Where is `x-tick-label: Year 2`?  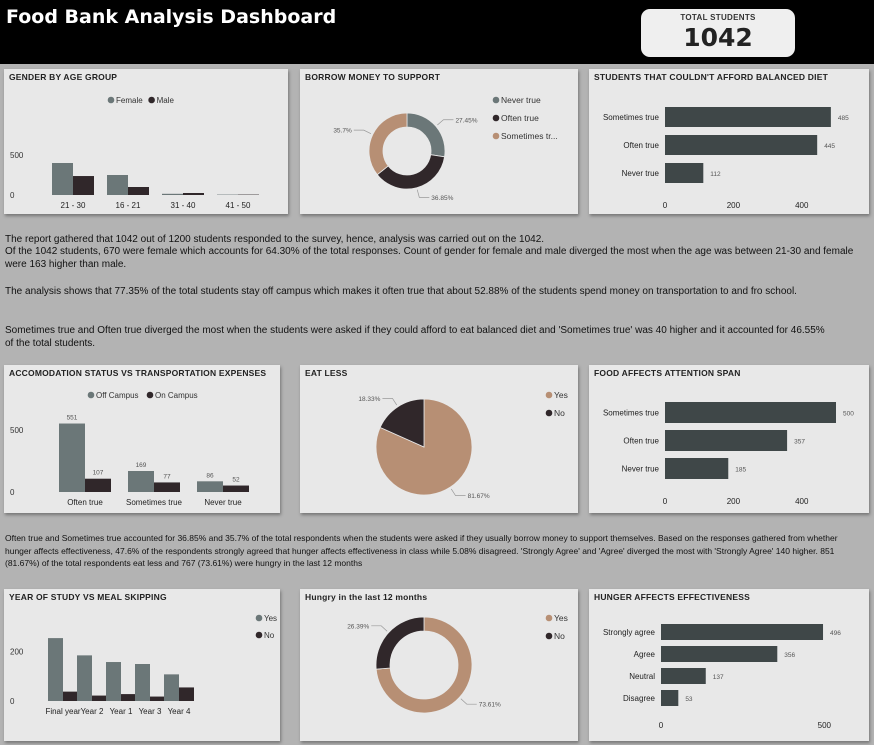 x-tick-label: Year 2 is located at coordinates (92, 711).